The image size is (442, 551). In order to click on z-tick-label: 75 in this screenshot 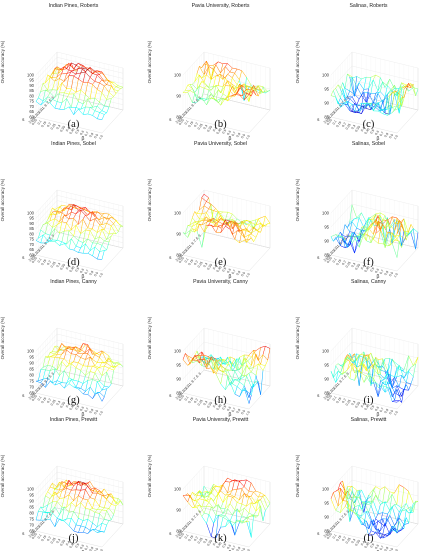, I will do `click(31, 239)`.